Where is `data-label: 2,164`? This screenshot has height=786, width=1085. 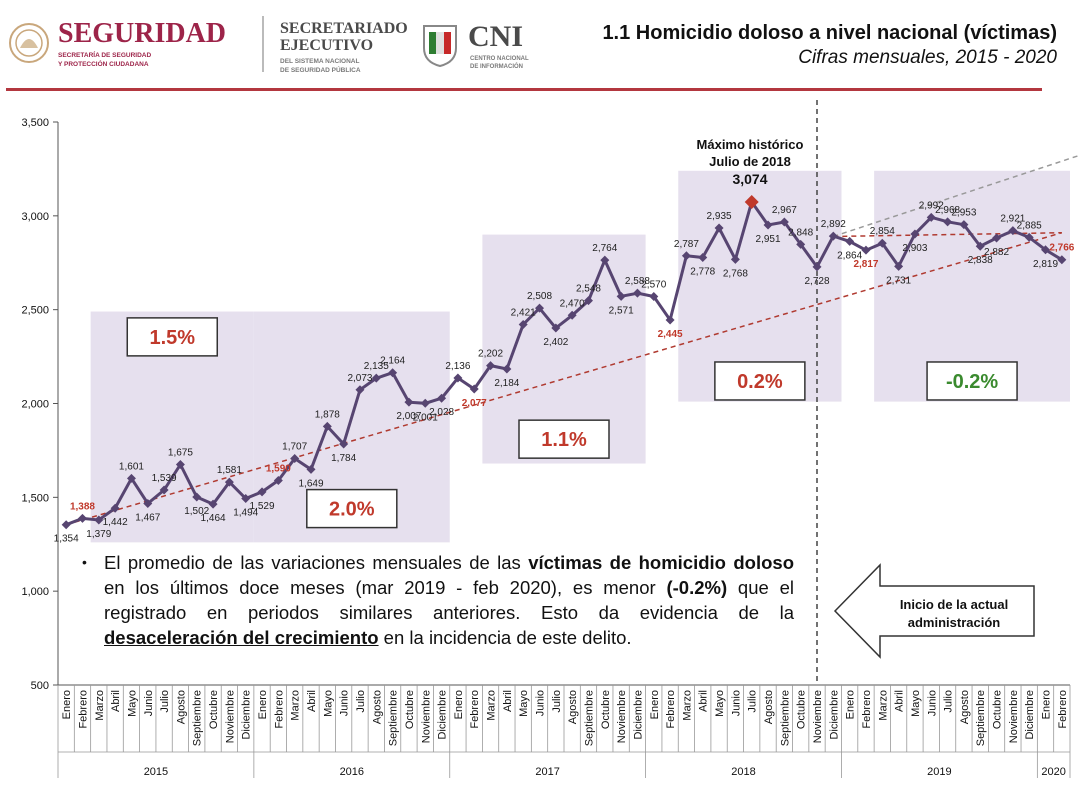 data-label: 2,164 is located at coordinates (392, 361).